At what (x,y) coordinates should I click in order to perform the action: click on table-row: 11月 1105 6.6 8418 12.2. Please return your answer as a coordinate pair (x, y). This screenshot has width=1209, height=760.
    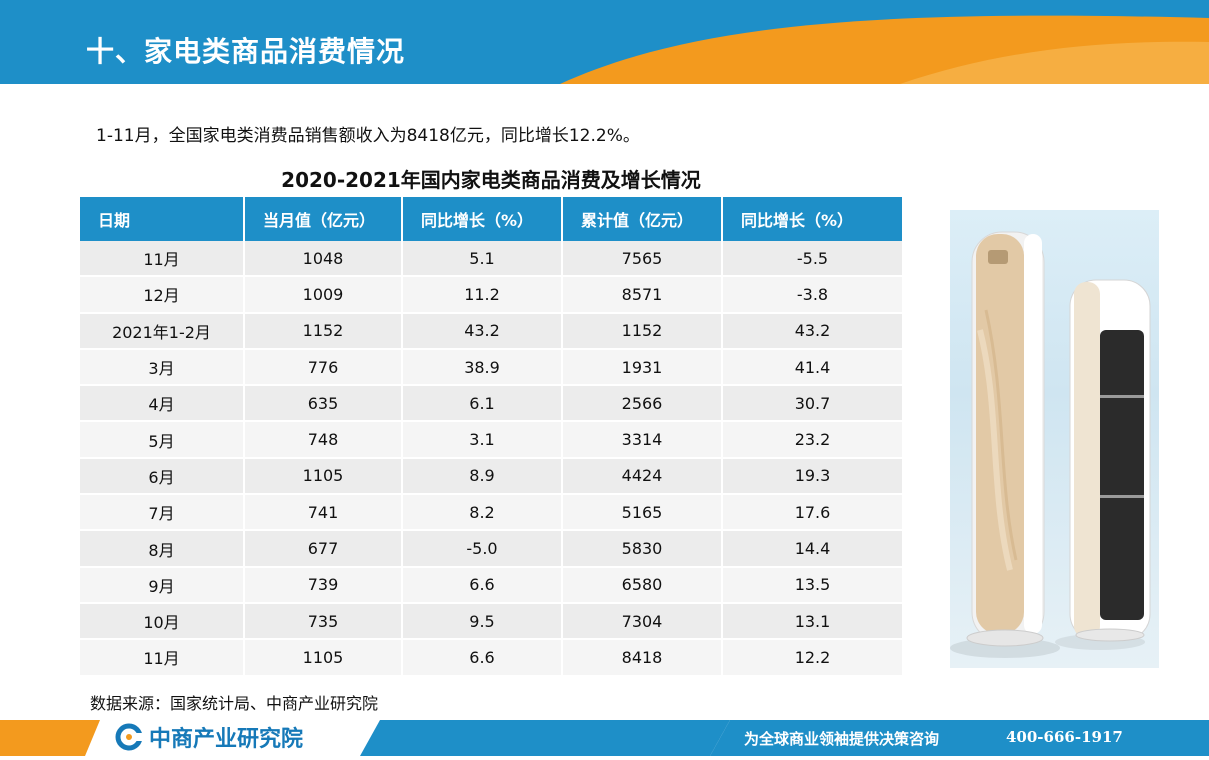
    Looking at the image, I should click on (491, 658).